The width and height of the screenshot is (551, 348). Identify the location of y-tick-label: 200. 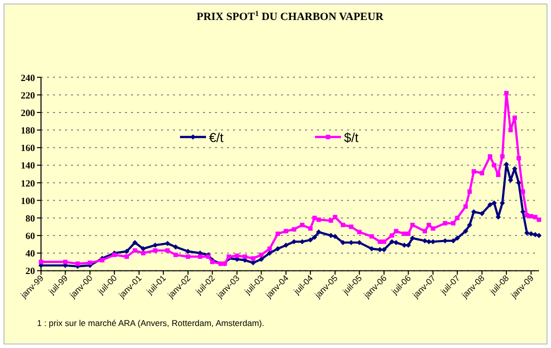
(28, 113).